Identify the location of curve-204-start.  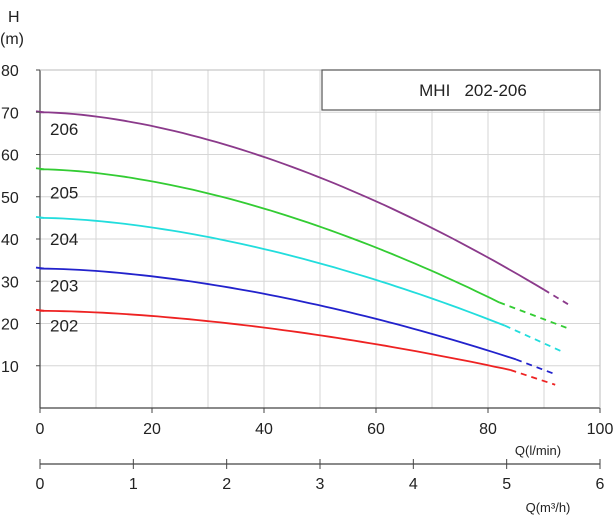
(40, 217).